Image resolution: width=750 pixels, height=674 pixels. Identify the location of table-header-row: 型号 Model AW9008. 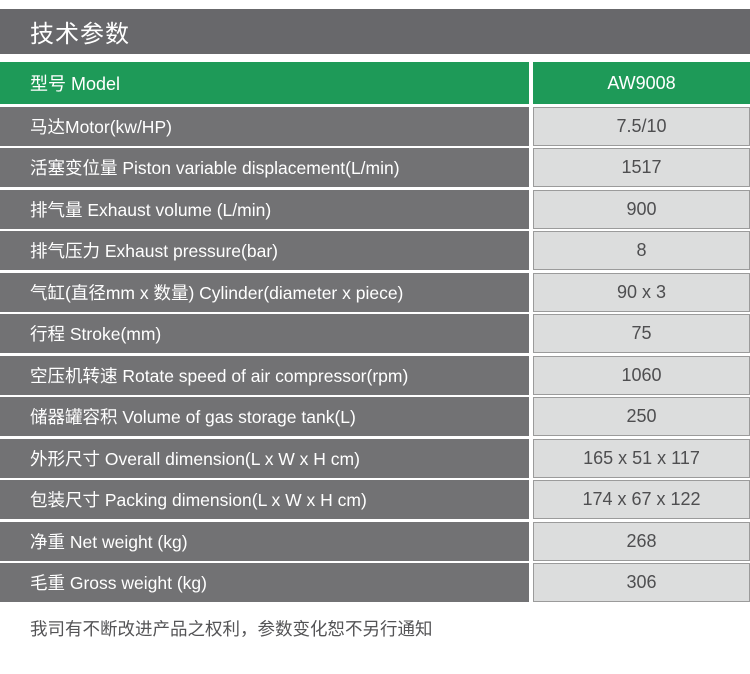
(375, 83).